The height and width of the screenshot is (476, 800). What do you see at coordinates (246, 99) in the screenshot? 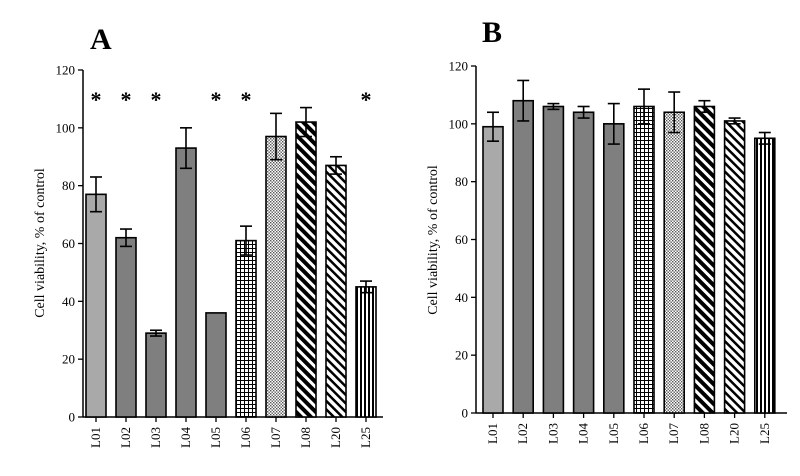
I see `significance-star-l06: *` at bounding box center [246, 99].